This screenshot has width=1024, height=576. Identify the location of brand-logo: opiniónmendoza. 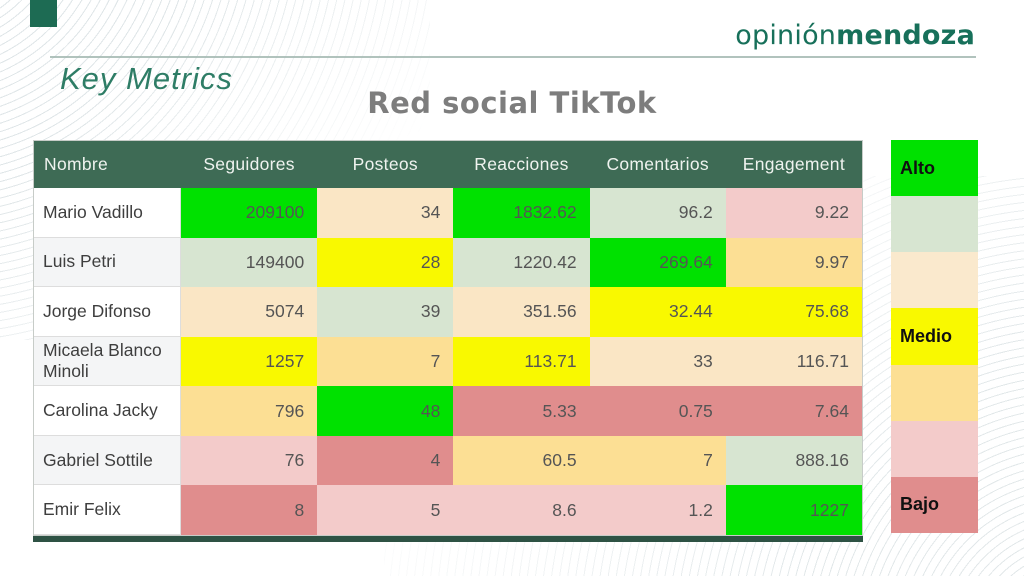
(855, 35).